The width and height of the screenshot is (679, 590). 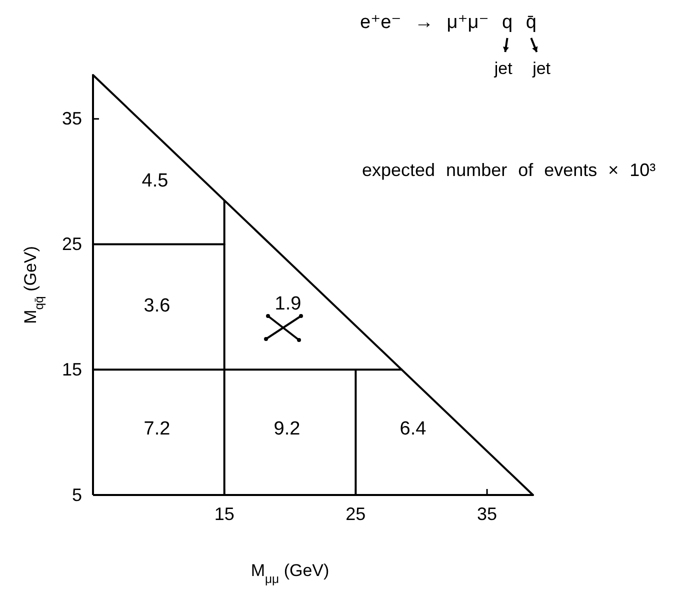 I want to click on annotation: 3.6, so click(x=157, y=306).